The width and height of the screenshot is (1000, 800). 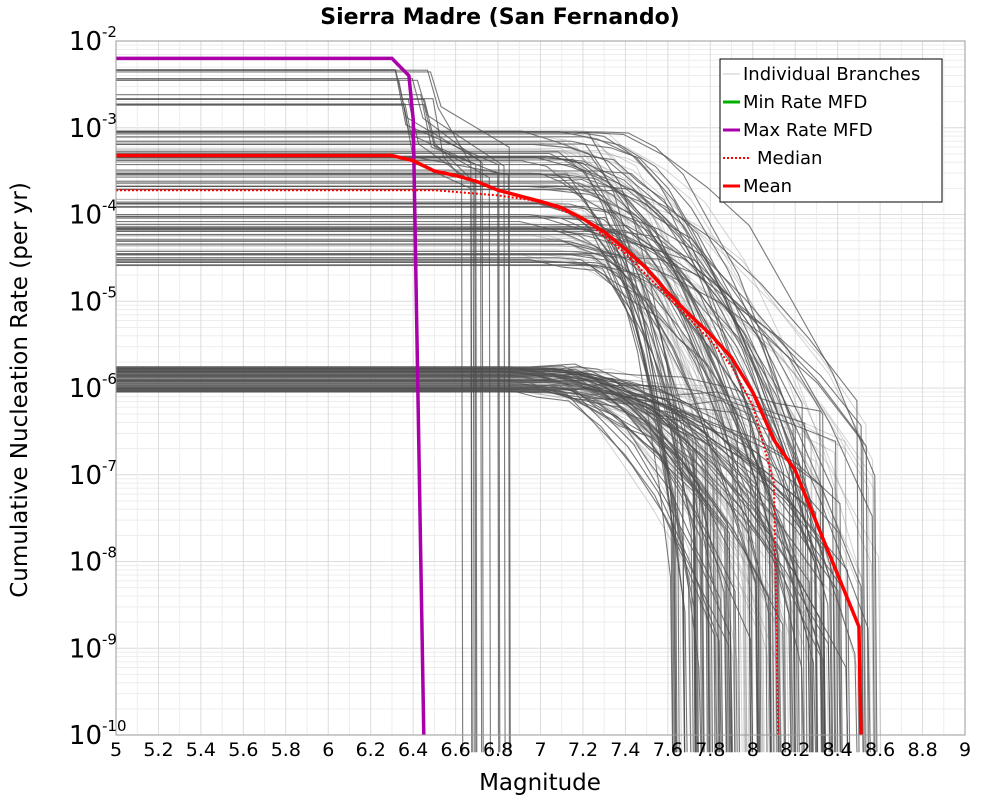 I want to click on x-tick-label: 6.4, so click(x=413, y=750).